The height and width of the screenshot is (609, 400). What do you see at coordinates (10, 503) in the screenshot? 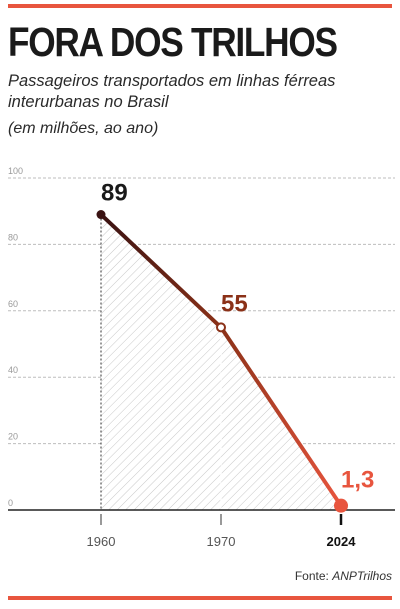
I see `y-tick-label: 0` at bounding box center [10, 503].